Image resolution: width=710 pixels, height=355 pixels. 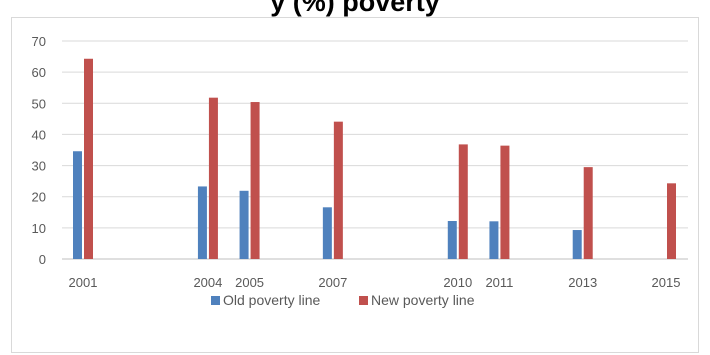 I want to click on bar-old-2001, so click(x=77, y=205).